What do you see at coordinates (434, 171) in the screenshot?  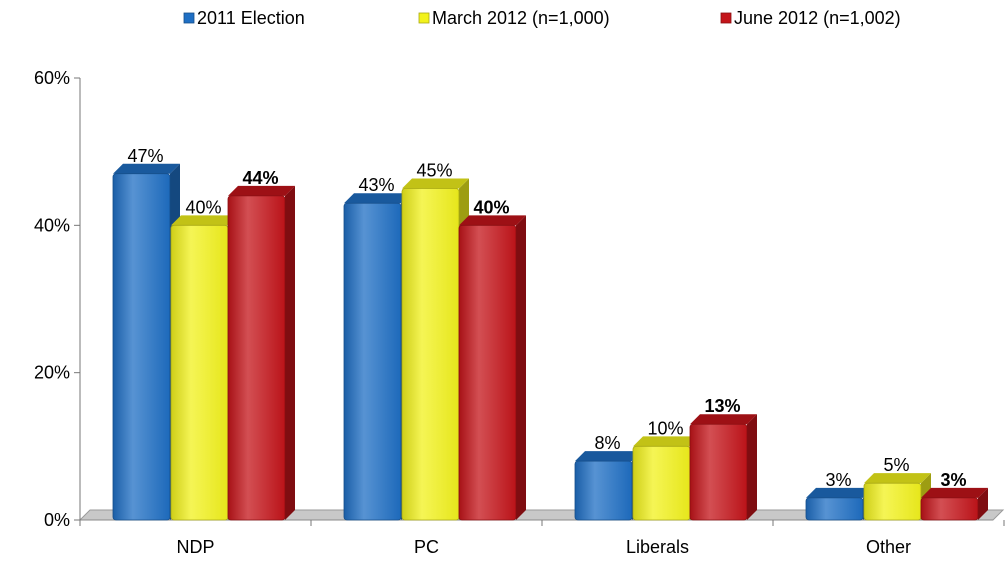 I see `data-label: 45%` at bounding box center [434, 171].